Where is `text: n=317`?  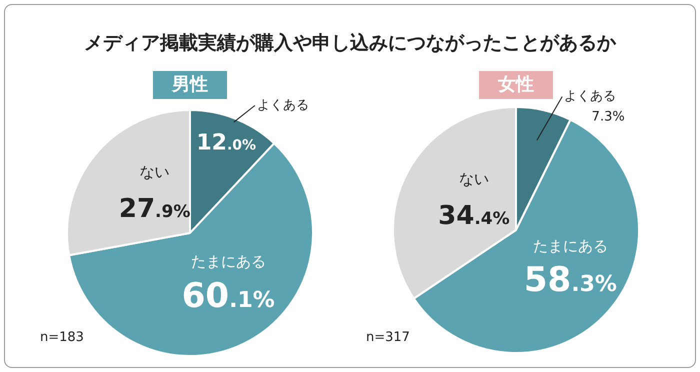
text: n=317 is located at coordinates (388, 337).